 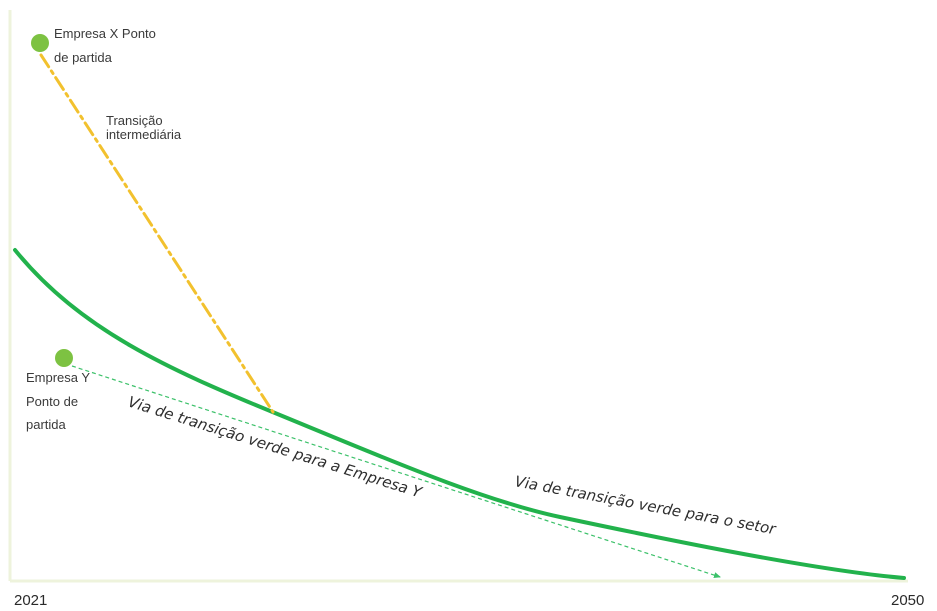 What do you see at coordinates (105, 33) in the screenshot?
I see `company-x-start-label-line-1: Empresa X Ponto` at bounding box center [105, 33].